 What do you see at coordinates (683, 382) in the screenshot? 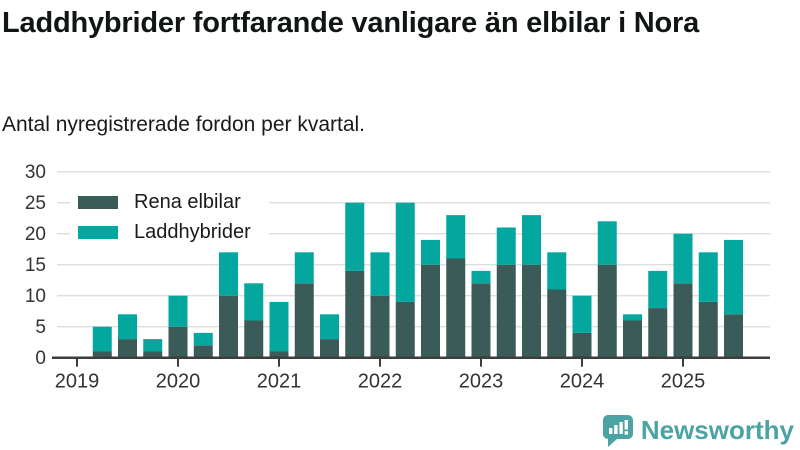
I see `x-tick-label: 2025` at bounding box center [683, 382].